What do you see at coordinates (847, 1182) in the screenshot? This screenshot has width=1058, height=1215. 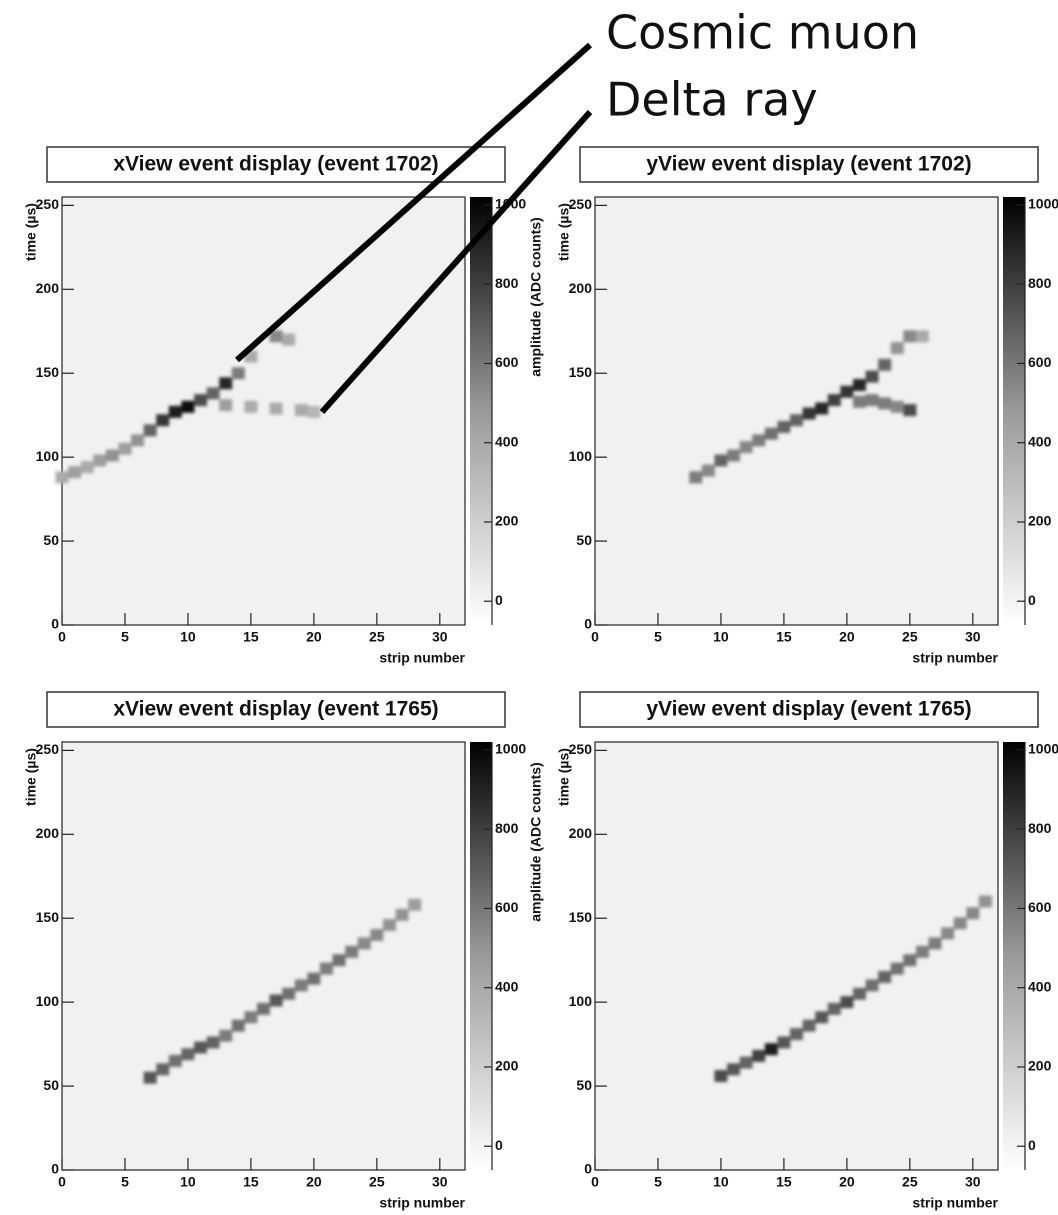 I see `x-tick-label: 20` at bounding box center [847, 1182].